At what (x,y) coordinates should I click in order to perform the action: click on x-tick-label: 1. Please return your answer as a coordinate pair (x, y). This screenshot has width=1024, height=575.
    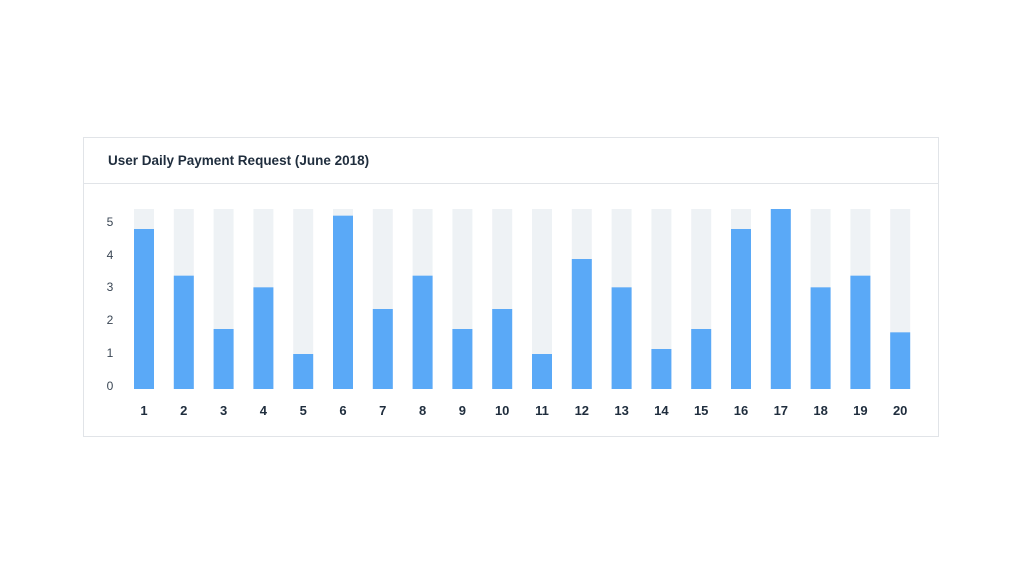
    Looking at the image, I should click on (143, 410).